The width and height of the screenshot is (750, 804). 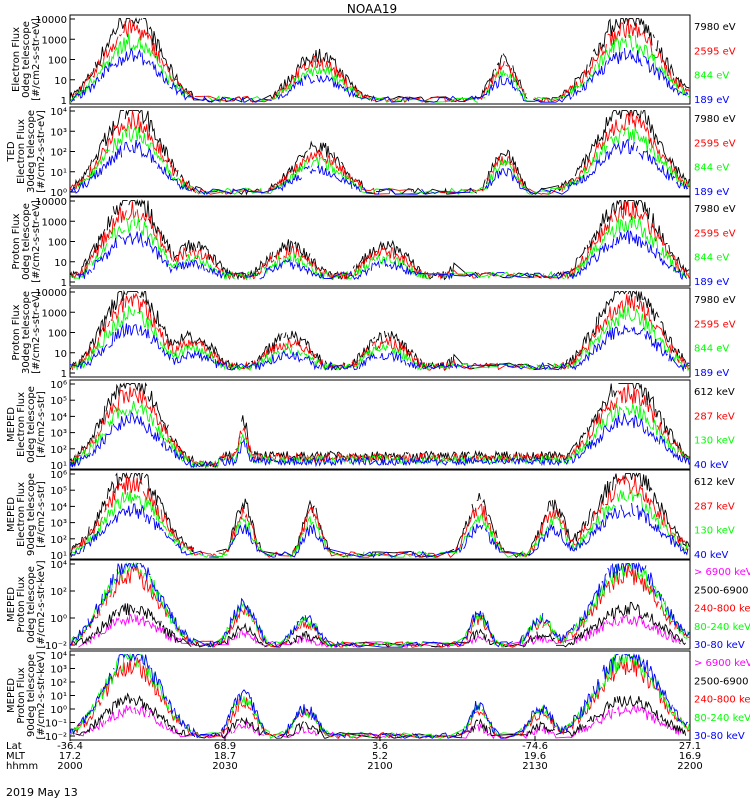 I want to click on x-row-label: hhmm, so click(x=22, y=766).